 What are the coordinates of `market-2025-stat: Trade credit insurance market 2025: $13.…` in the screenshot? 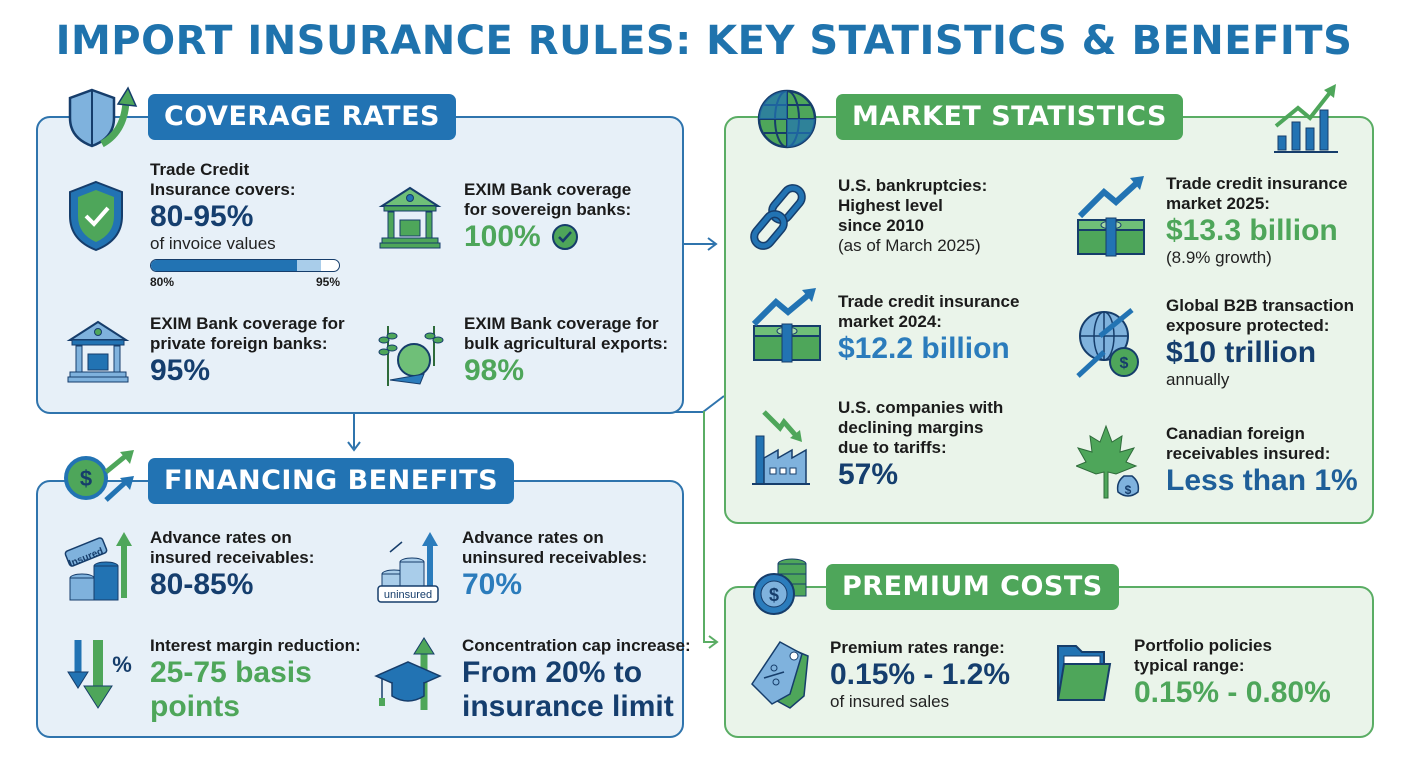 It's located at (1257, 220).